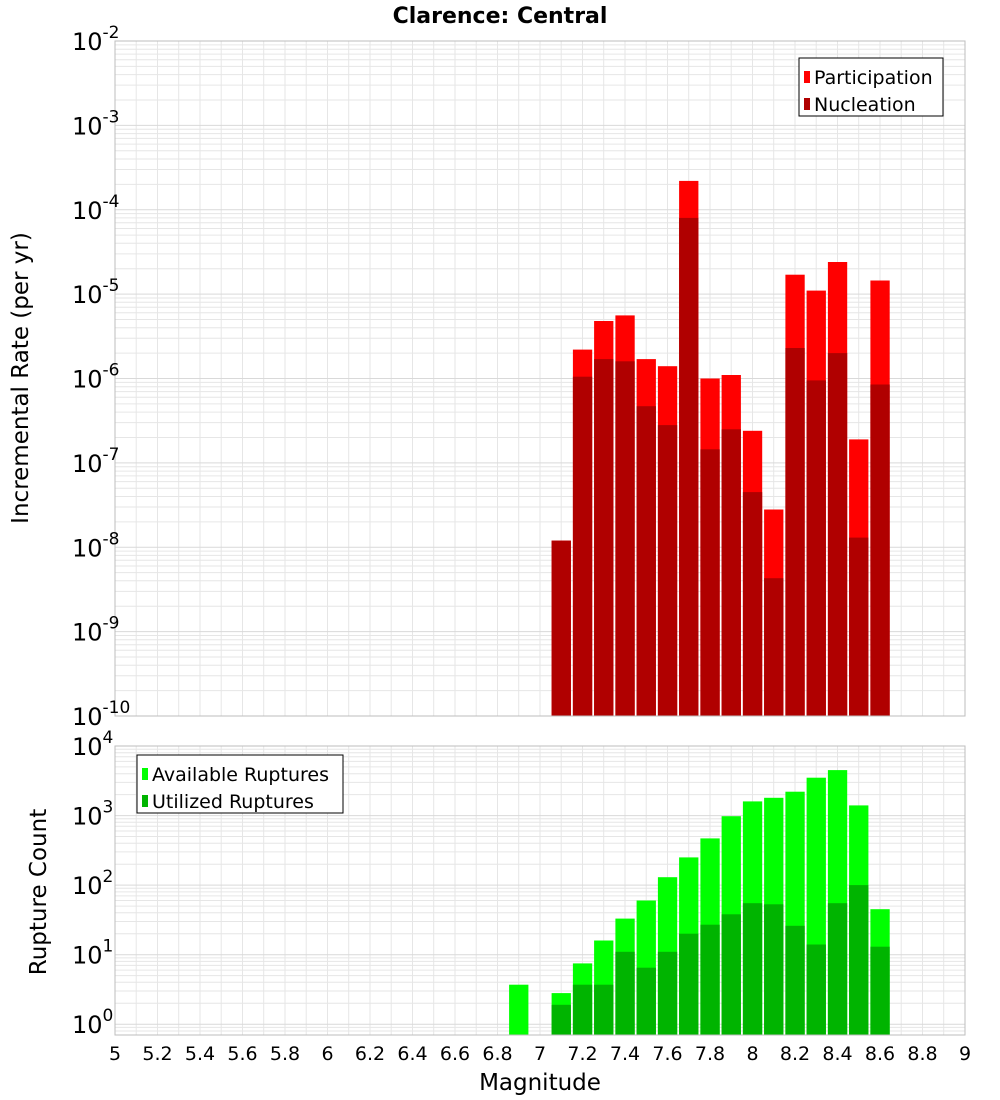 This screenshot has width=1000, height=1100. Describe the element at coordinates (92, 744) in the screenshot. I see `y-tick-label: 10⁴` at that location.